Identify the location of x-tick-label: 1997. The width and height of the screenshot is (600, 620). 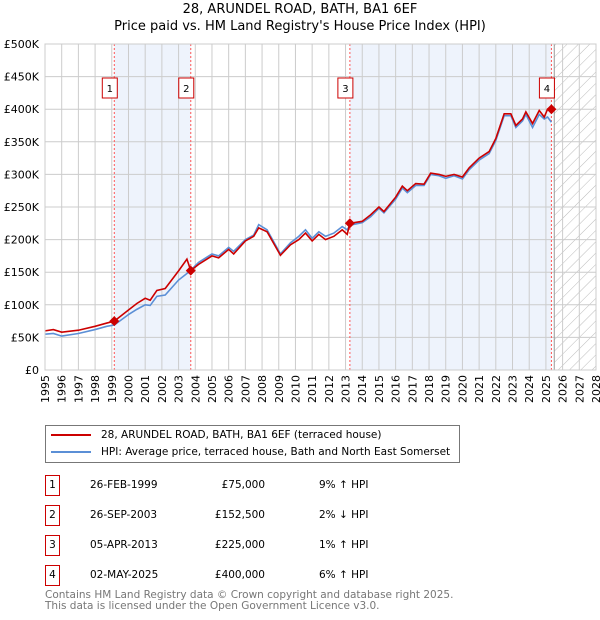
(78, 389).